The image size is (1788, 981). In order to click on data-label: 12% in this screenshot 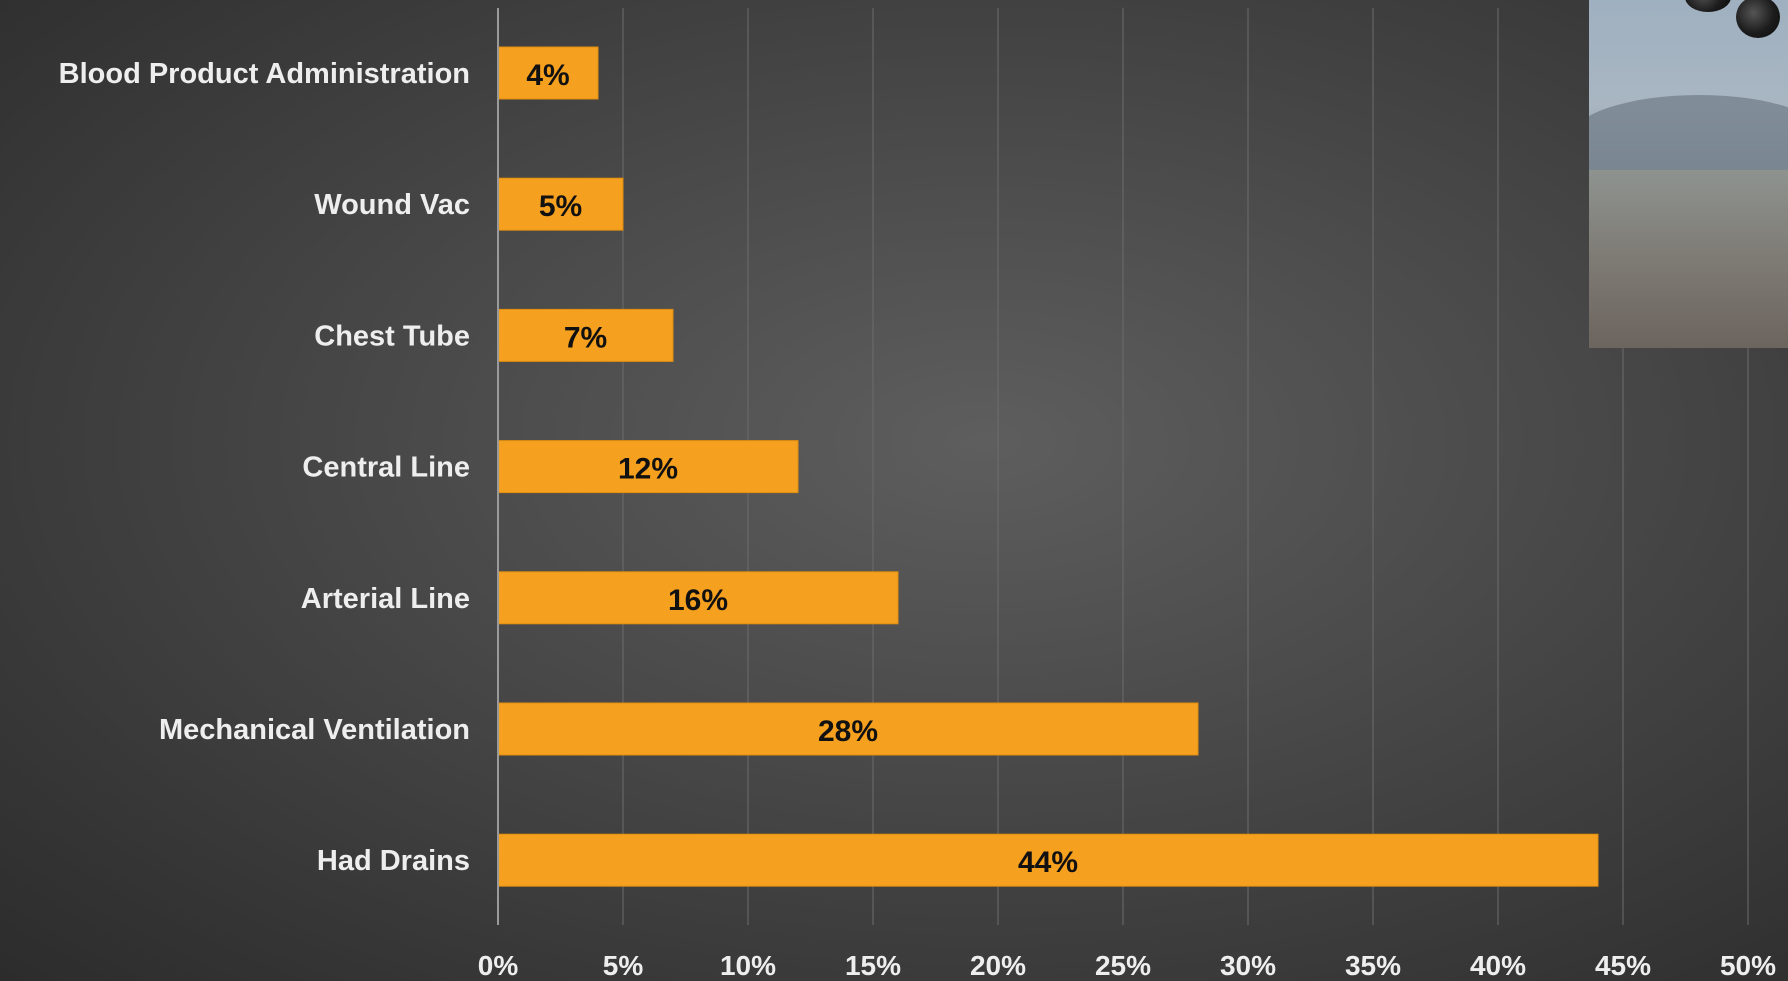, I will do `click(648, 469)`.